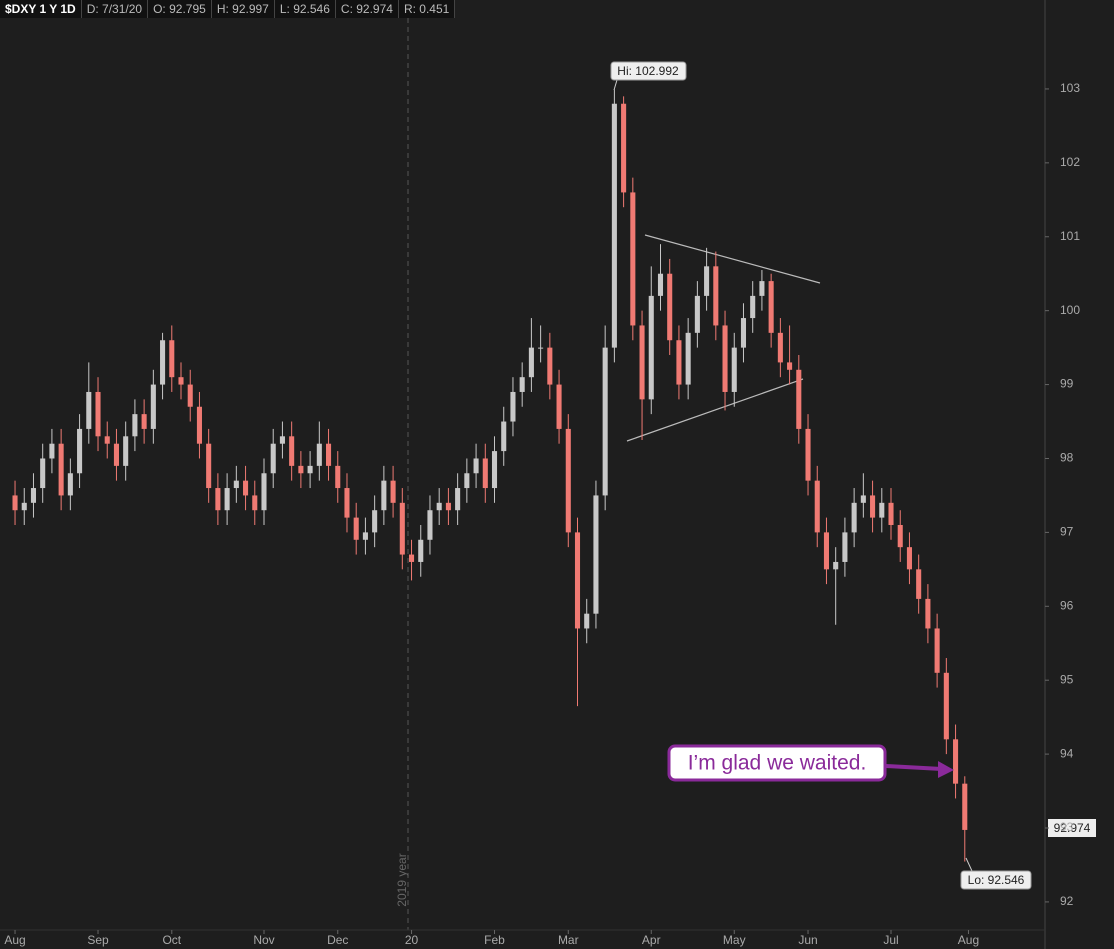 The width and height of the screenshot is (1114, 949). I want to click on x-tick-label: Feb, so click(494, 940).